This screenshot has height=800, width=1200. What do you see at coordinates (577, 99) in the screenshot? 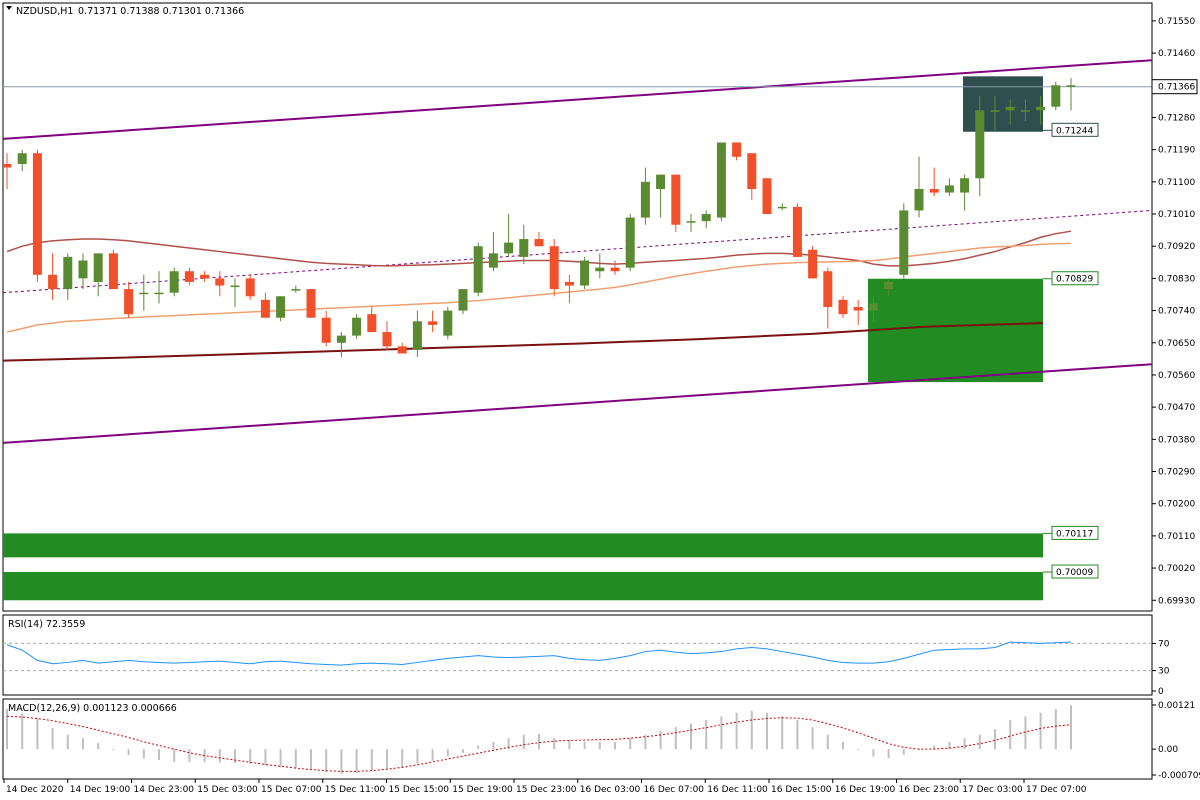
I see `channel-upper-line` at bounding box center [577, 99].